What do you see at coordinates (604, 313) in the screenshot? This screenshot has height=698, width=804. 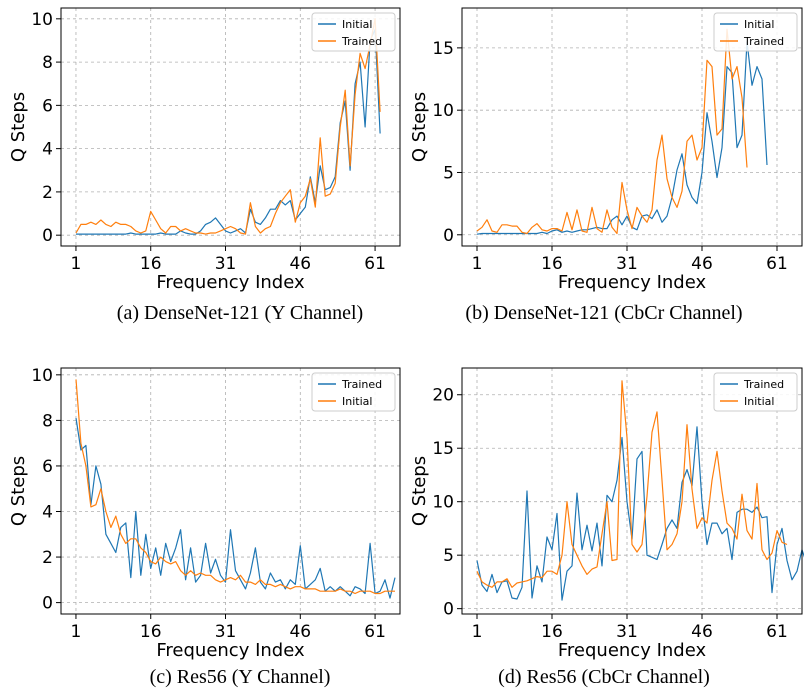 I see `caption-b: (b) DenseNet-121 (CbCr Channel)` at bounding box center [604, 313].